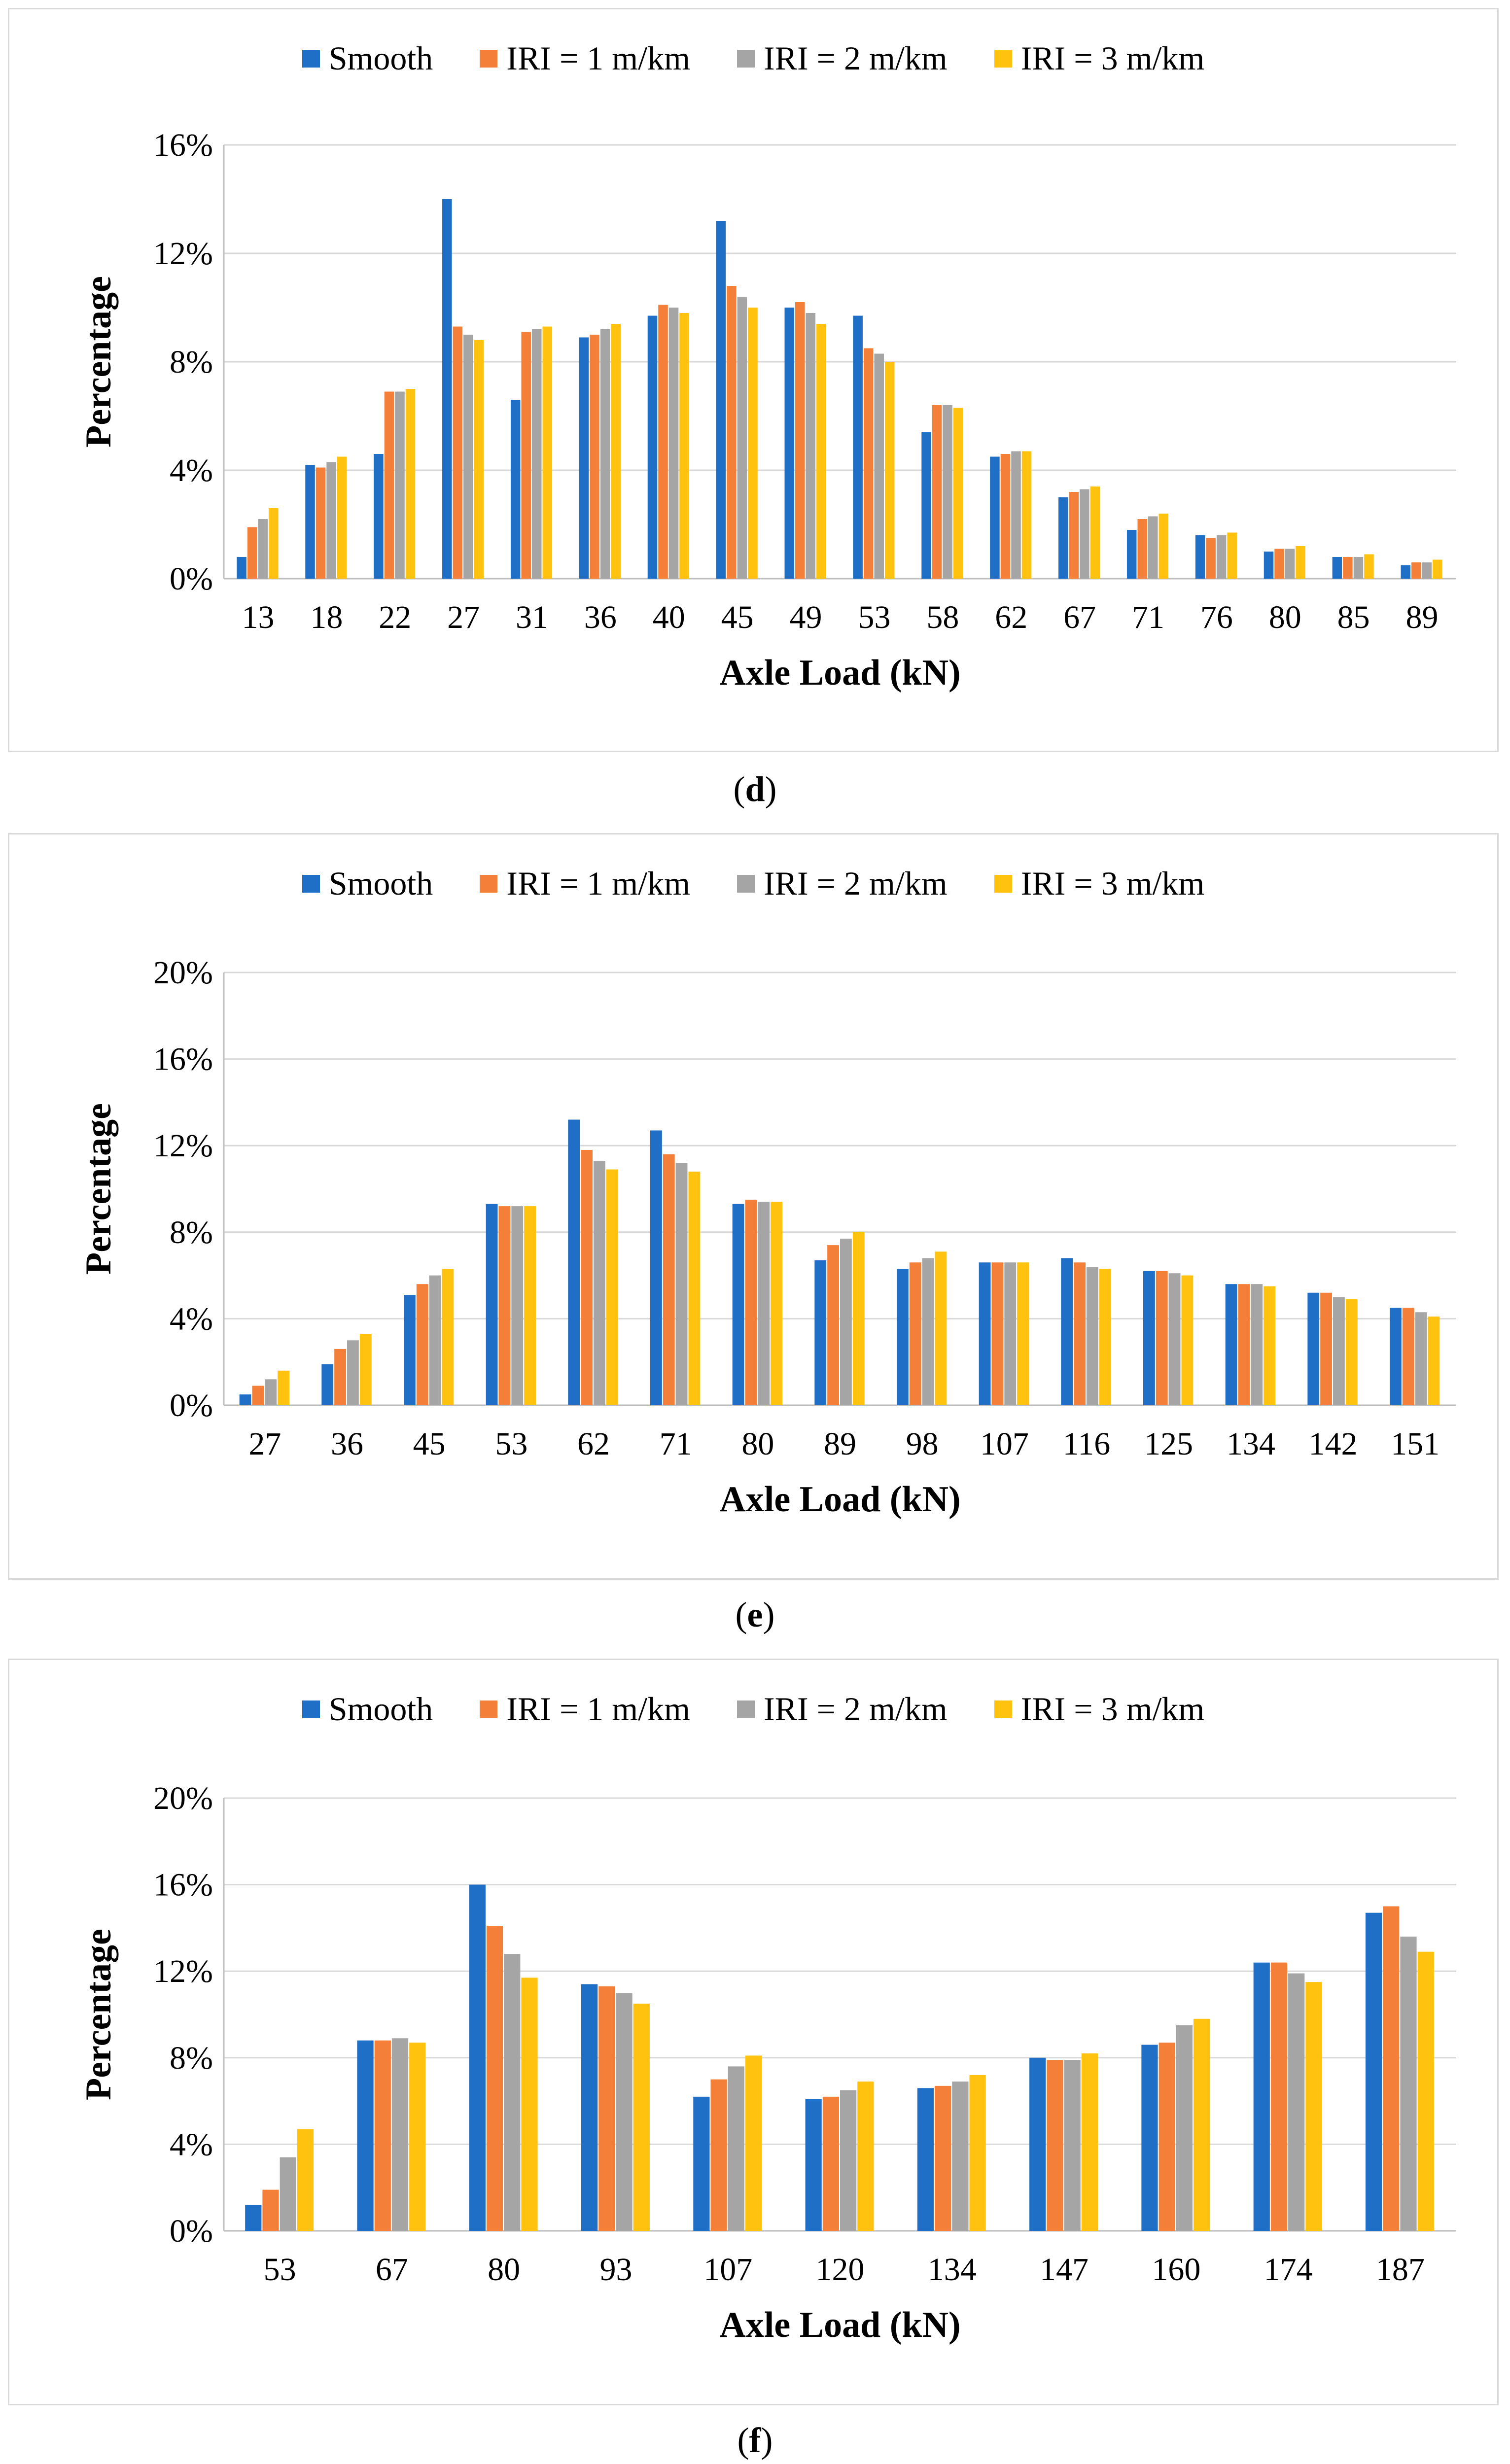 This screenshot has height=2464, width=1510. Describe the element at coordinates (755, 1614) in the screenshot. I see `caption-e: (e)` at that location.